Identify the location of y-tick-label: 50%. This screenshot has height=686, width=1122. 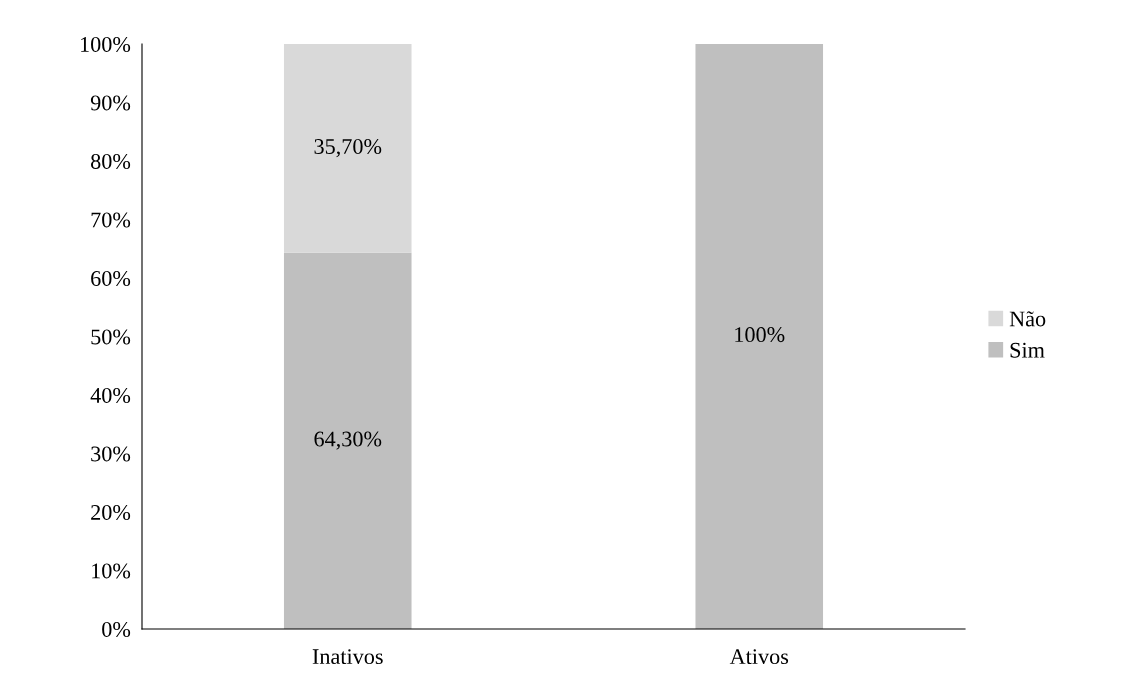
(111, 337).